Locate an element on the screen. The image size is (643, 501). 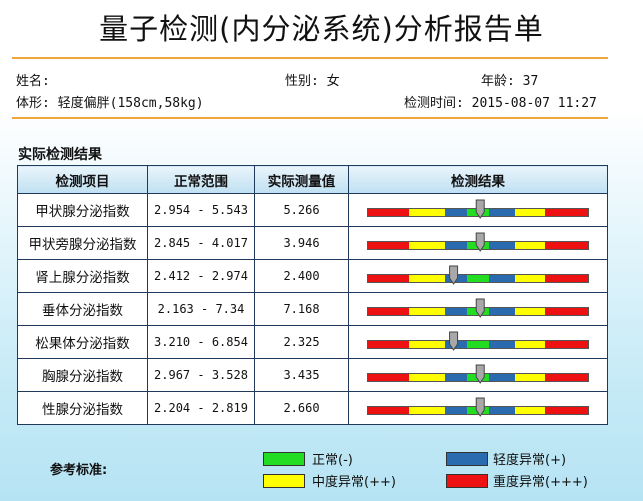
table-row: 甲状腺分泌指数 2.954 - 5.543 5.266 is located at coordinates (312, 210).